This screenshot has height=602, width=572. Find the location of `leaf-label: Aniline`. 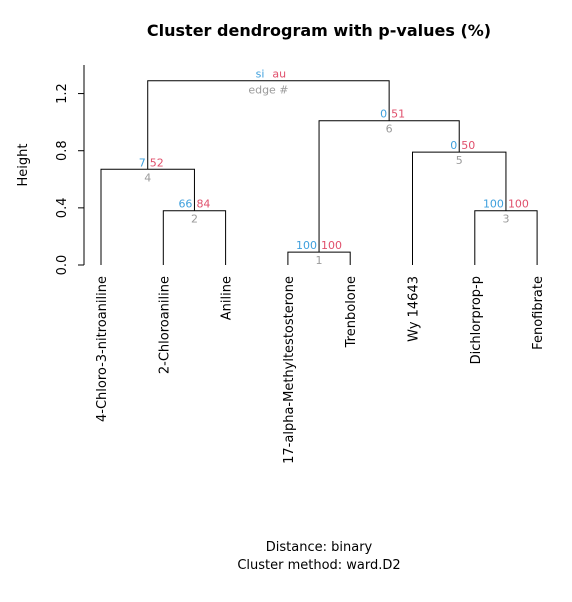

leaf-label: Aniline is located at coordinates (227, 298).